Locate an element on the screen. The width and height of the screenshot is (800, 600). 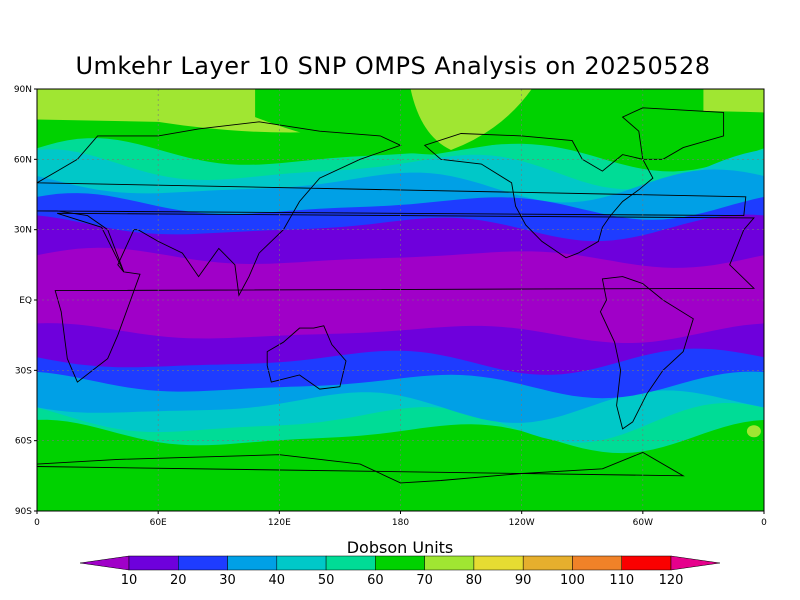
colorbar-label: 50 is located at coordinates (326, 580).